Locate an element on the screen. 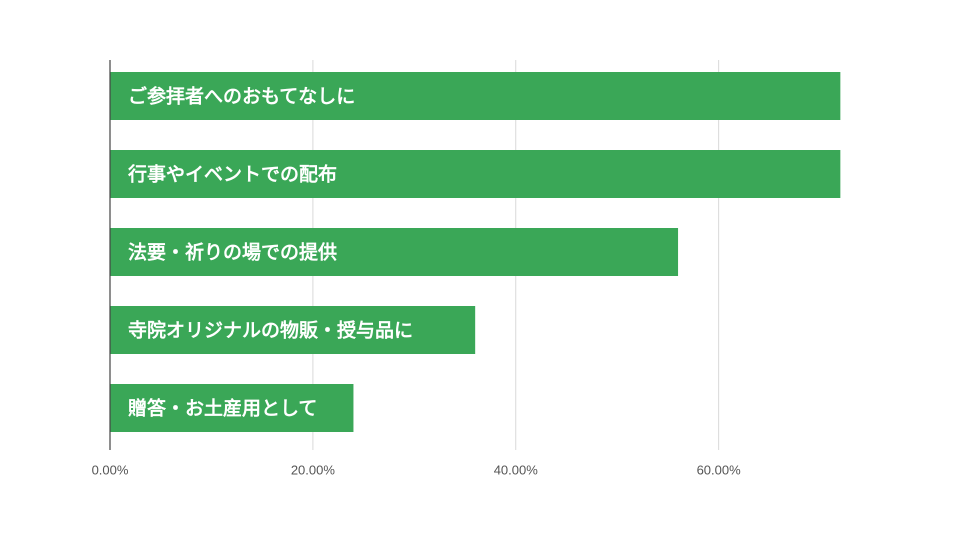 The image size is (960, 540). bar-category-label: ご参拝者へのおもてなしに is located at coordinates (241, 96).